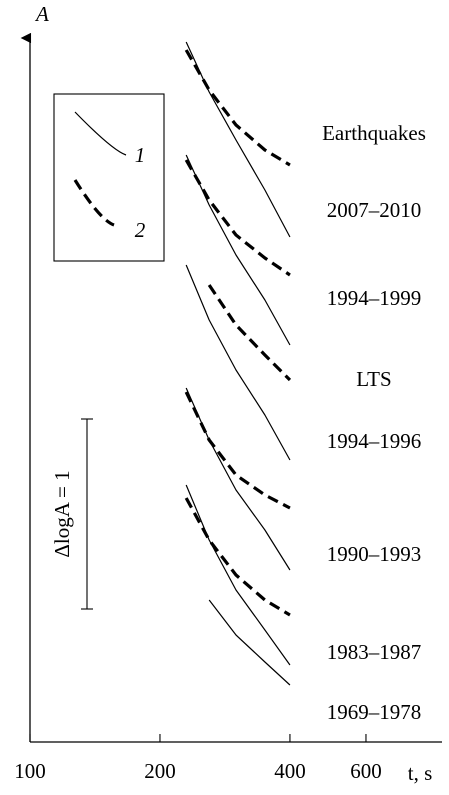 The image size is (449, 795). Describe the element at coordinates (109, 177) in the screenshot. I see `legend-box` at that location.